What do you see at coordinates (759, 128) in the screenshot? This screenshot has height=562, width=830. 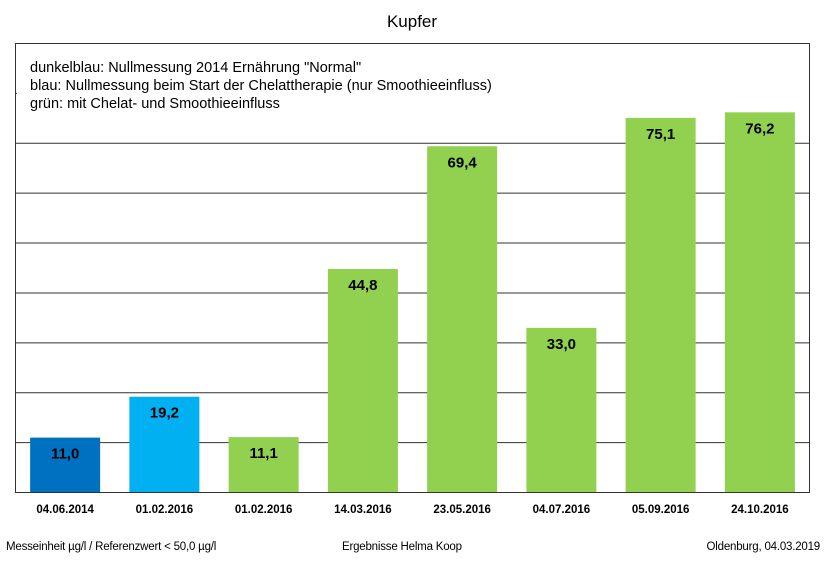 I see `bar-value-label: 76,2` at bounding box center [759, 128].